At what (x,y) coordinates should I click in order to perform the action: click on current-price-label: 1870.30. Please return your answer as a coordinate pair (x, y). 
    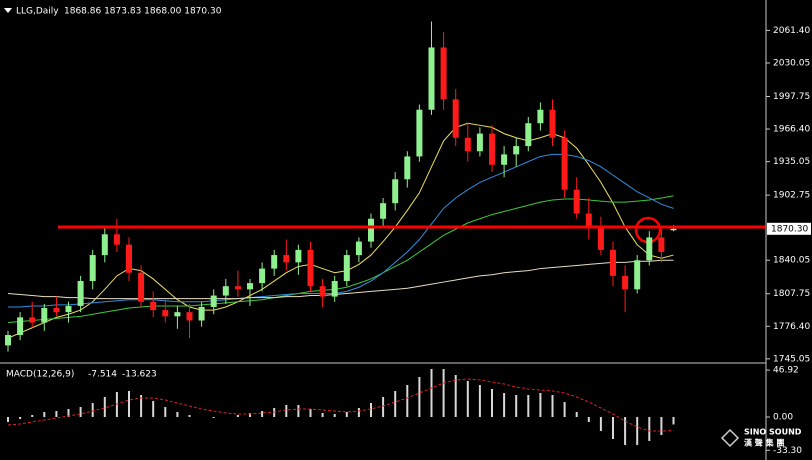
    Looking at the image, I should click on (789, 229).